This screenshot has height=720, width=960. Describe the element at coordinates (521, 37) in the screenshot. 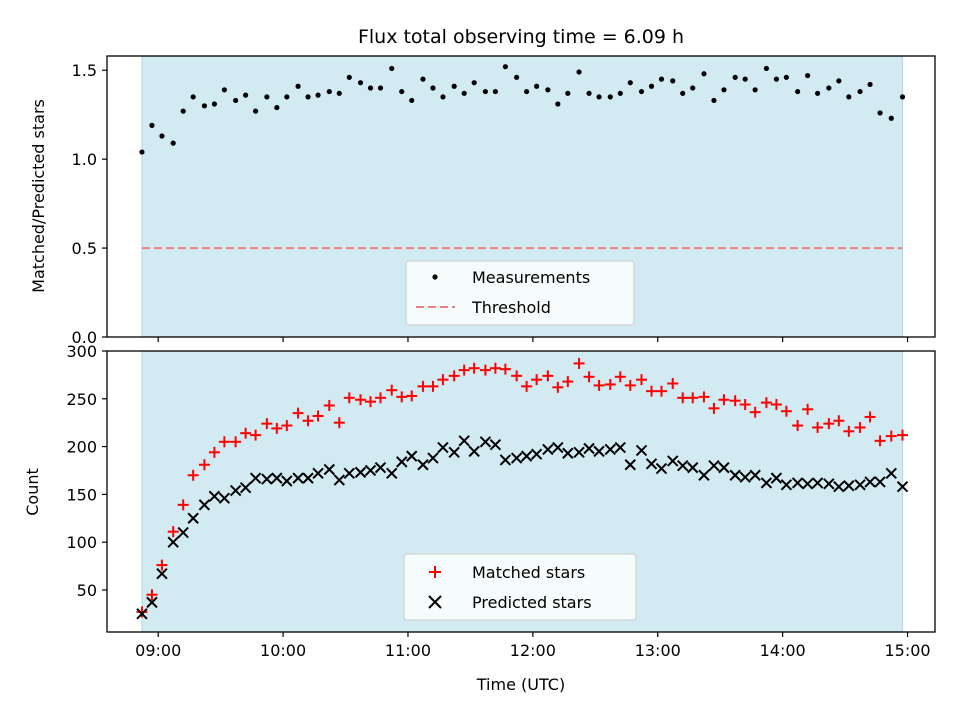

I see `figure-title: Flux total observing time = 6.09 h` at that location.